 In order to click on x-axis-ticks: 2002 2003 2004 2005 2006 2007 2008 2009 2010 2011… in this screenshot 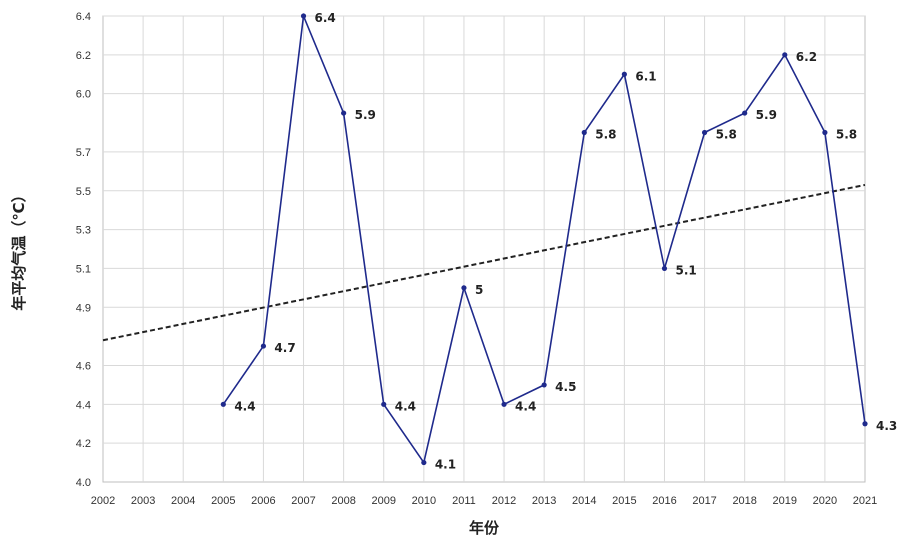, I will do `click(484, 501)`.